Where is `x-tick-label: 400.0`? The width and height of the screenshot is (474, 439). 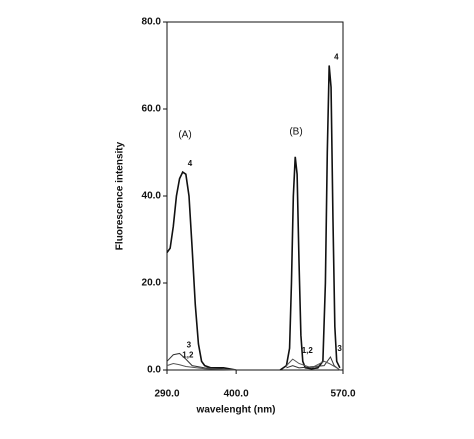 x-tick-label: 400.0 is located at coordinates (236, 394).